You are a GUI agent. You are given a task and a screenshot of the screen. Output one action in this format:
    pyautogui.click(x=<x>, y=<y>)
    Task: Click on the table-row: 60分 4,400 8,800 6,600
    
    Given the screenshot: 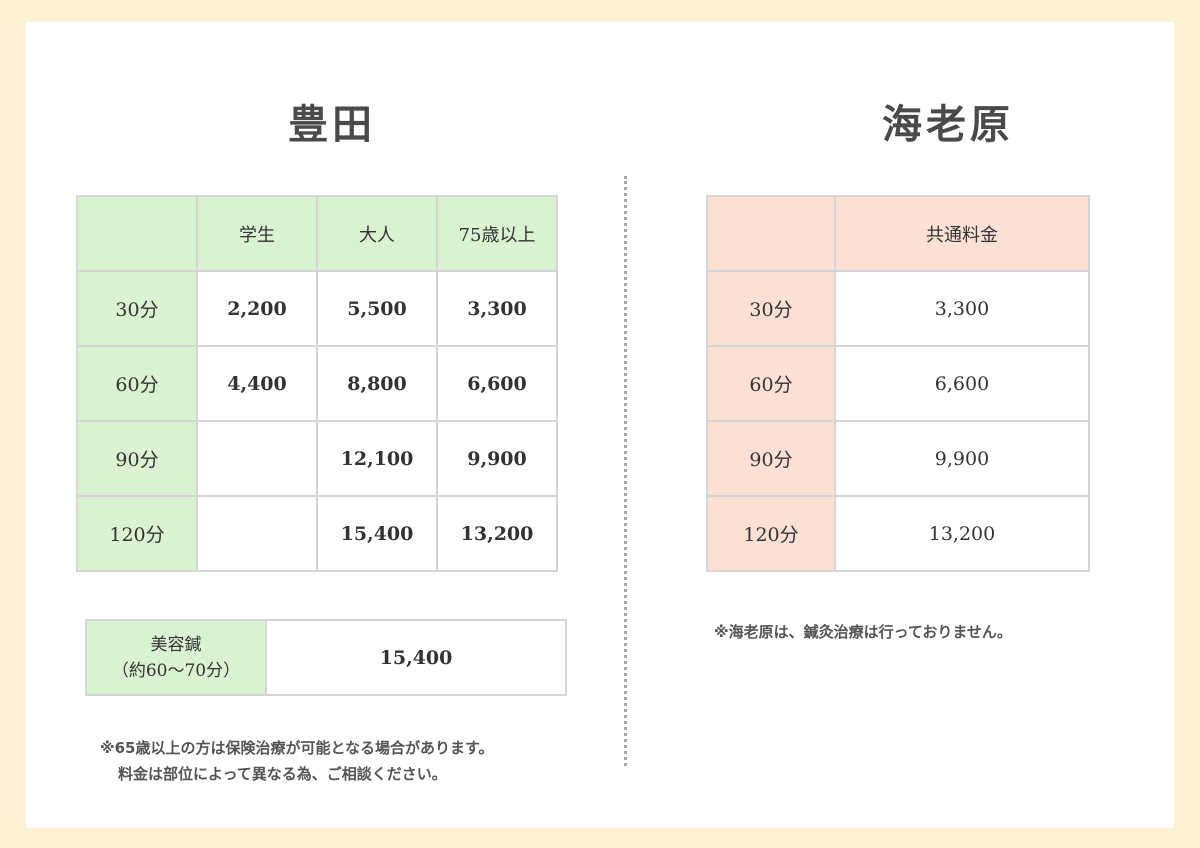 What is the action you would take?
    pyautogui.click(x=317, y=383)
    